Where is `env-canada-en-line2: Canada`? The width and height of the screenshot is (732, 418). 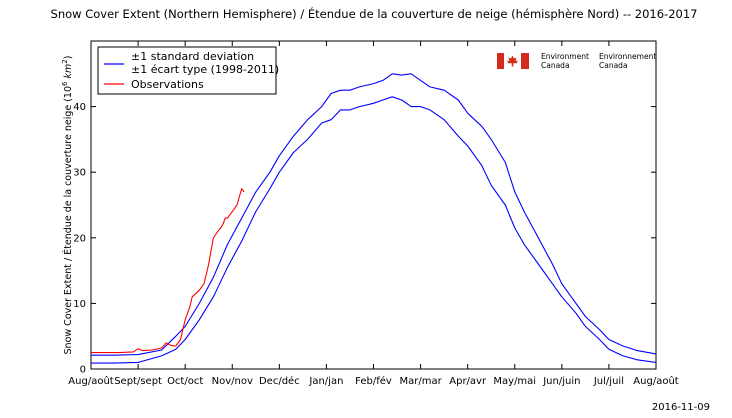 env-canada-en-line2: Canada is located at coordinates (555, 65).